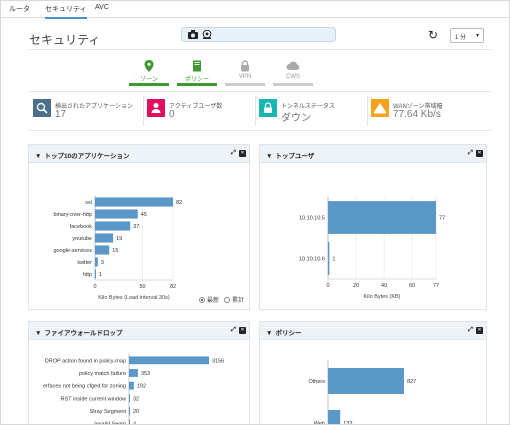  What do you see at coordinates (260, 49) in the screenshot?
I see `header-divider` at bounding box center [260, 49].